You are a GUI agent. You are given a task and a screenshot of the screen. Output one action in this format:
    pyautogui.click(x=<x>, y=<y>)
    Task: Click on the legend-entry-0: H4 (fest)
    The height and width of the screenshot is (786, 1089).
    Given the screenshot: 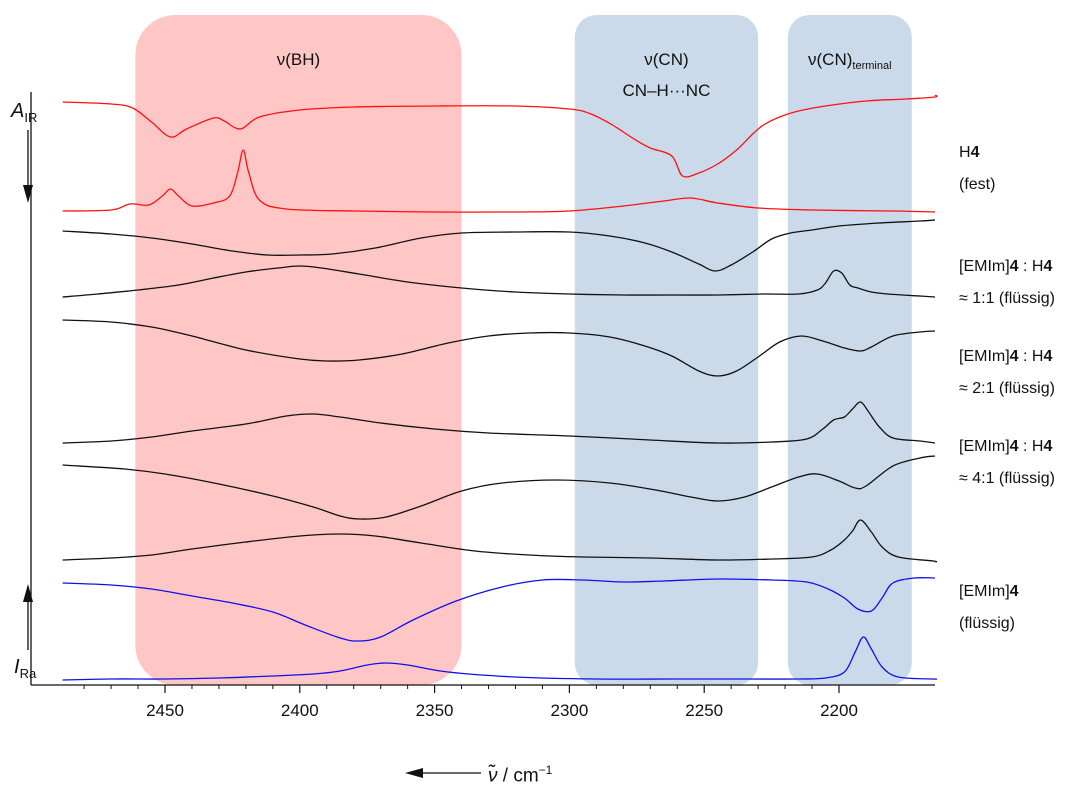 What is the action you would take?
    pyautogui.click(x=977, y=169)
    